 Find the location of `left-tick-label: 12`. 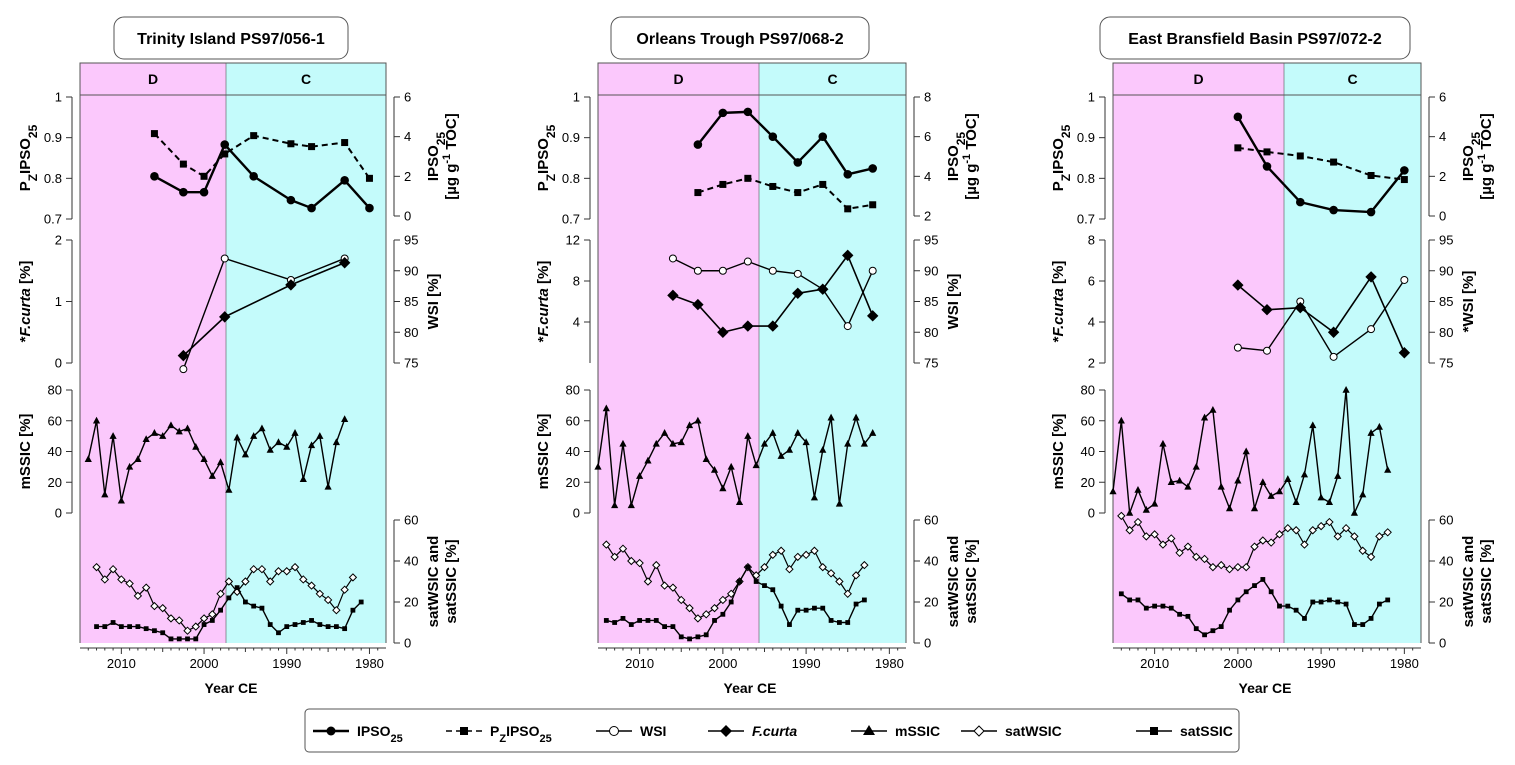

left-tick-label: 12 is located at coordinates (573, 240).